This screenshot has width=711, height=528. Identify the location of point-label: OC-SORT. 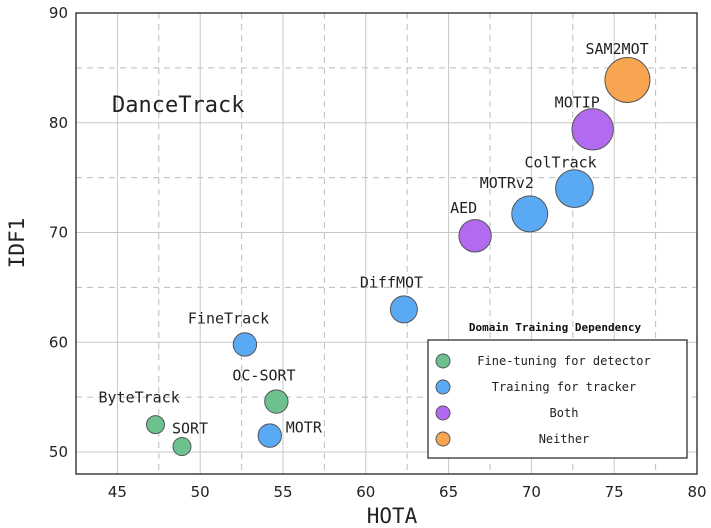
(263, 376).